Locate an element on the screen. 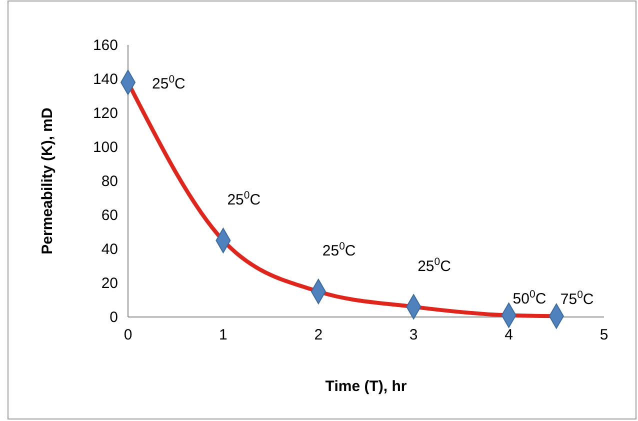  x-tick-label: 3 is located at coordinates (413, 335).